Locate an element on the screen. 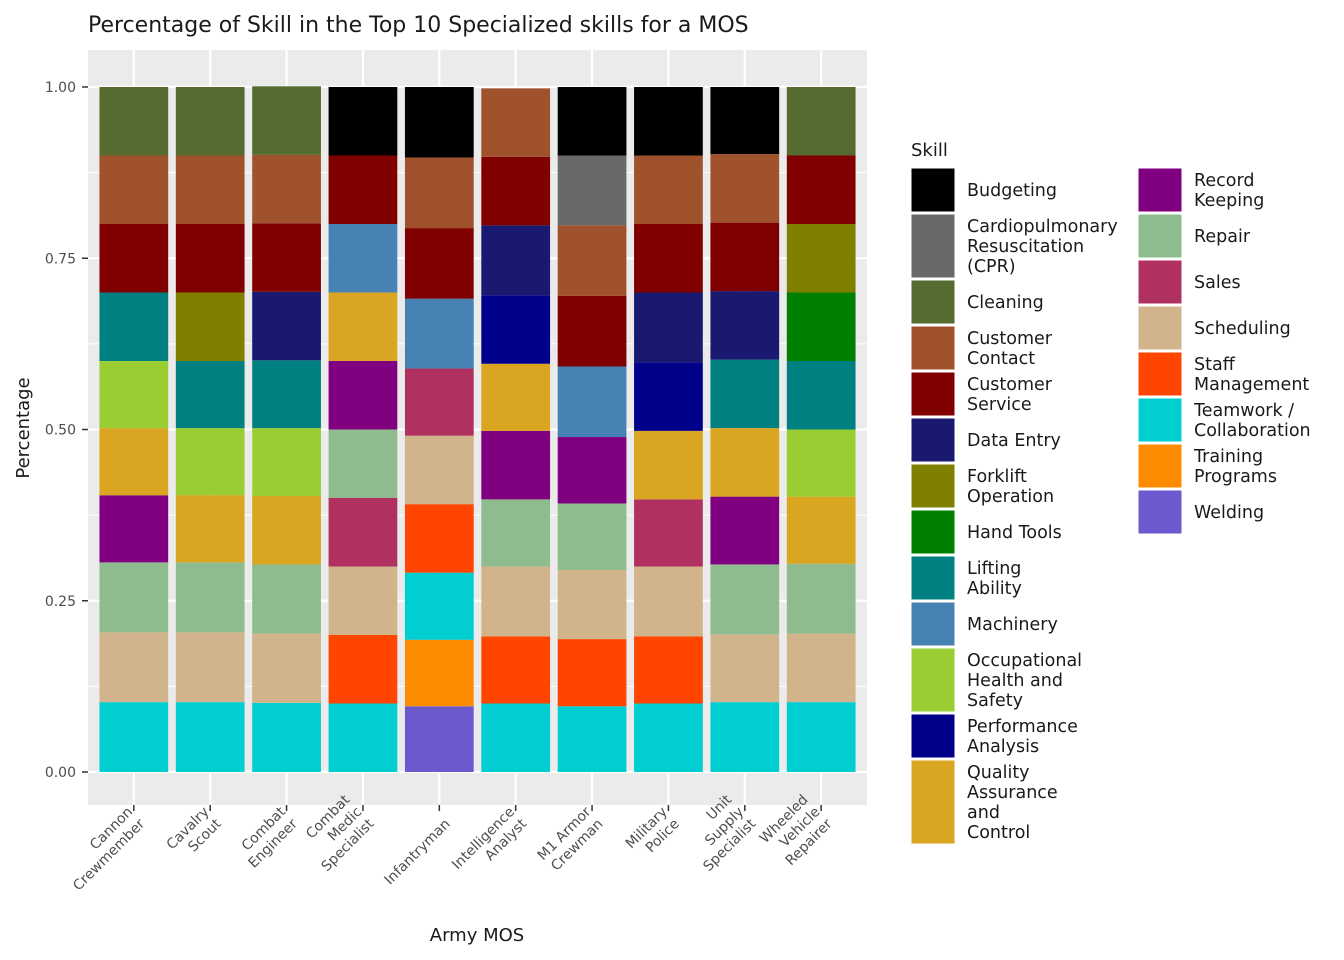 This screenshot has width=1344, height=960. bar-segment-unit-supply-specialist-budgeting is located at coordinates (745, 121).